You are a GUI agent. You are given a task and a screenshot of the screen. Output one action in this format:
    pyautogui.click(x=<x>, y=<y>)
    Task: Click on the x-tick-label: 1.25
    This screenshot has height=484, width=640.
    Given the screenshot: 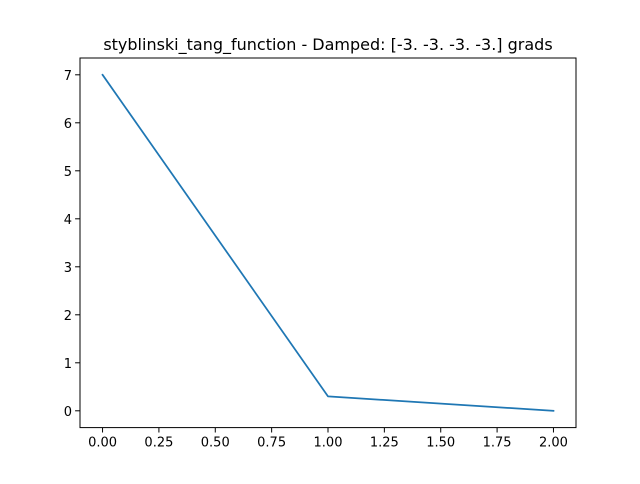 What is the action you would take?
    pyautogui.click(x=384, y=443)
    